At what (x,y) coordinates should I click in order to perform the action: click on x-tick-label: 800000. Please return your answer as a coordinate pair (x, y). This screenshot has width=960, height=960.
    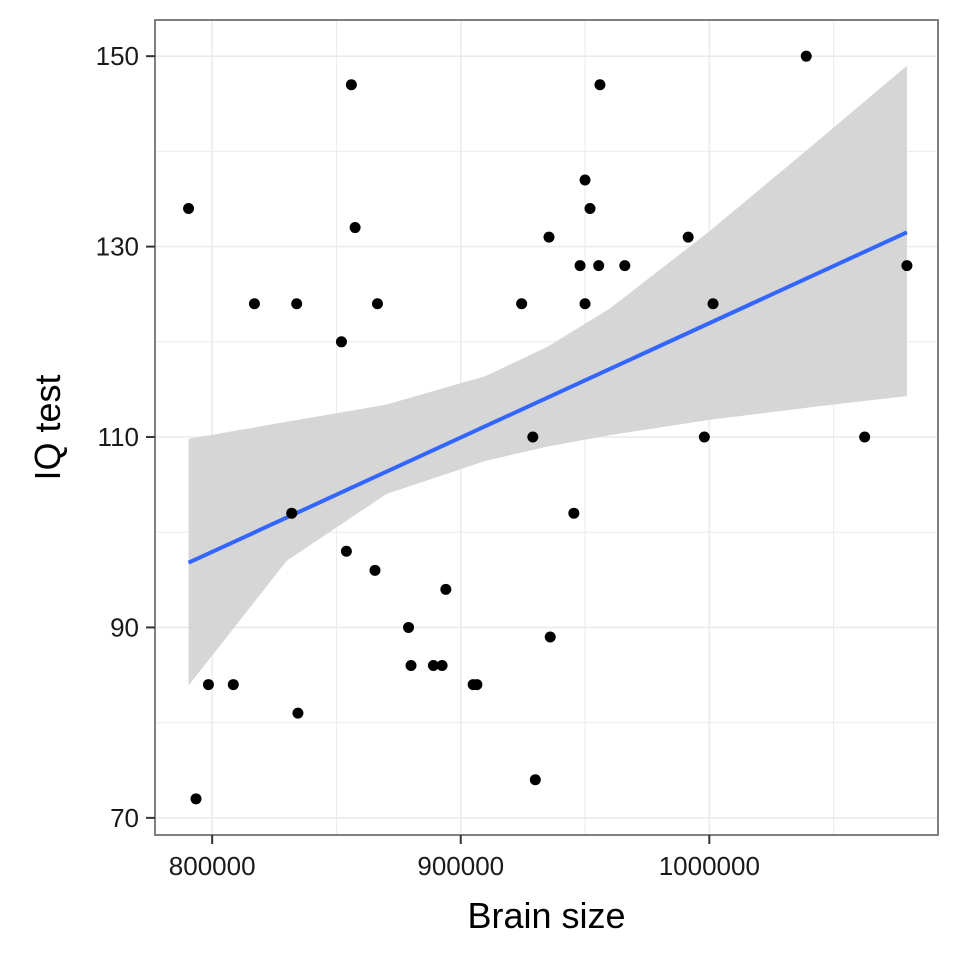
    Looking at the image, I should click on (212, 866).